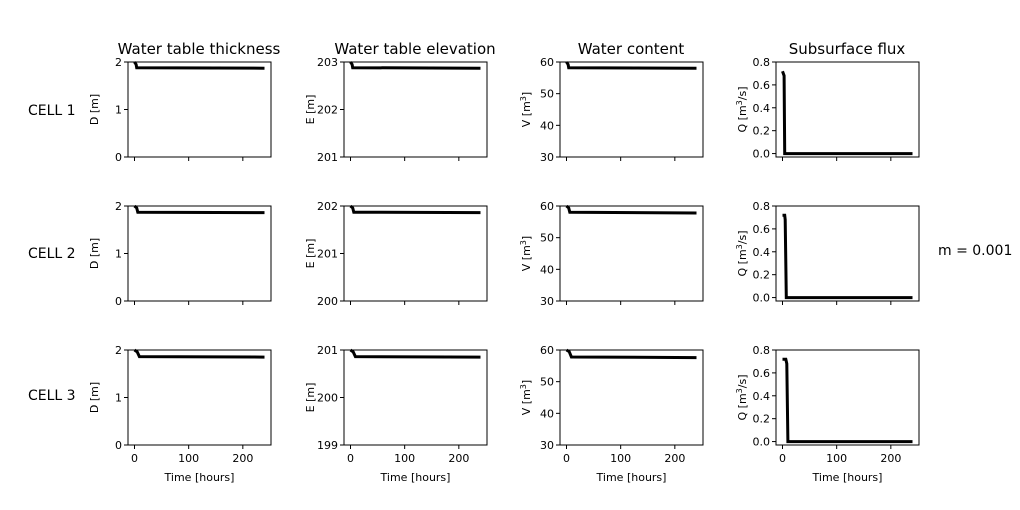 The height and width of the screenshot is (510, 1020). What do you see at coordinates (396, 110) in the screenshot?
I see `panel-r1-c2: 201 202 203 E [m]` at bounding box center [396, 110].